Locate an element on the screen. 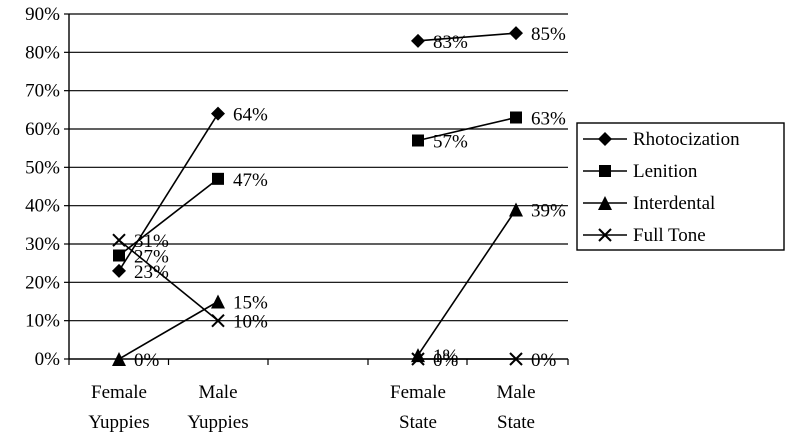  legend-item: Lenition is located at coordinates (640, 171).